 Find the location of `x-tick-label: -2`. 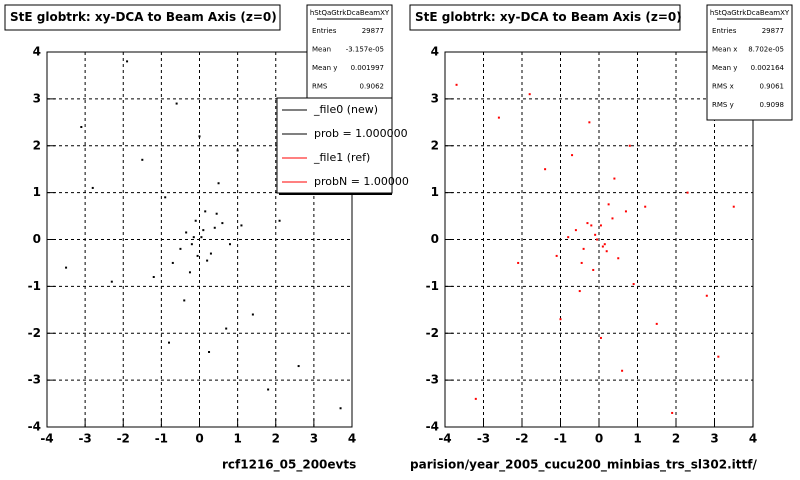

x-tick-label: -2 is located at coordinates (521, 439).